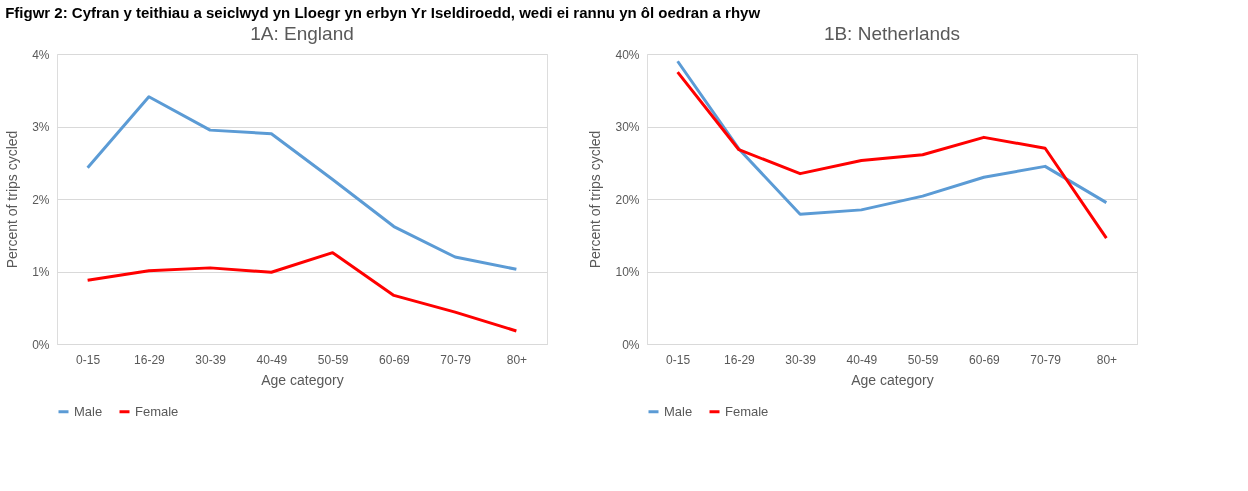 The image size is (1248, 491). Describe the element at coordinates (41, 272) in the screenshot. I see `y-tick-label: 1%` at that location.